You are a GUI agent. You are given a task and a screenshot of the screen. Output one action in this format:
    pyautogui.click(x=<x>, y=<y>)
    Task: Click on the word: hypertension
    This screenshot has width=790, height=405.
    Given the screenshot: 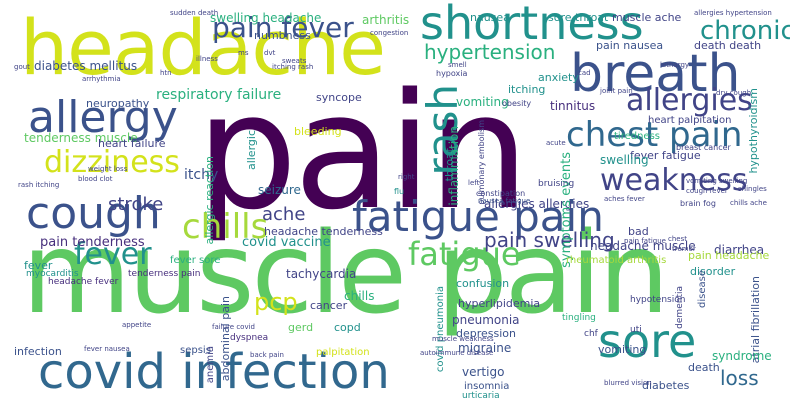 What is the action you would take?
    pyautogui.click(x=490, y=52)
    